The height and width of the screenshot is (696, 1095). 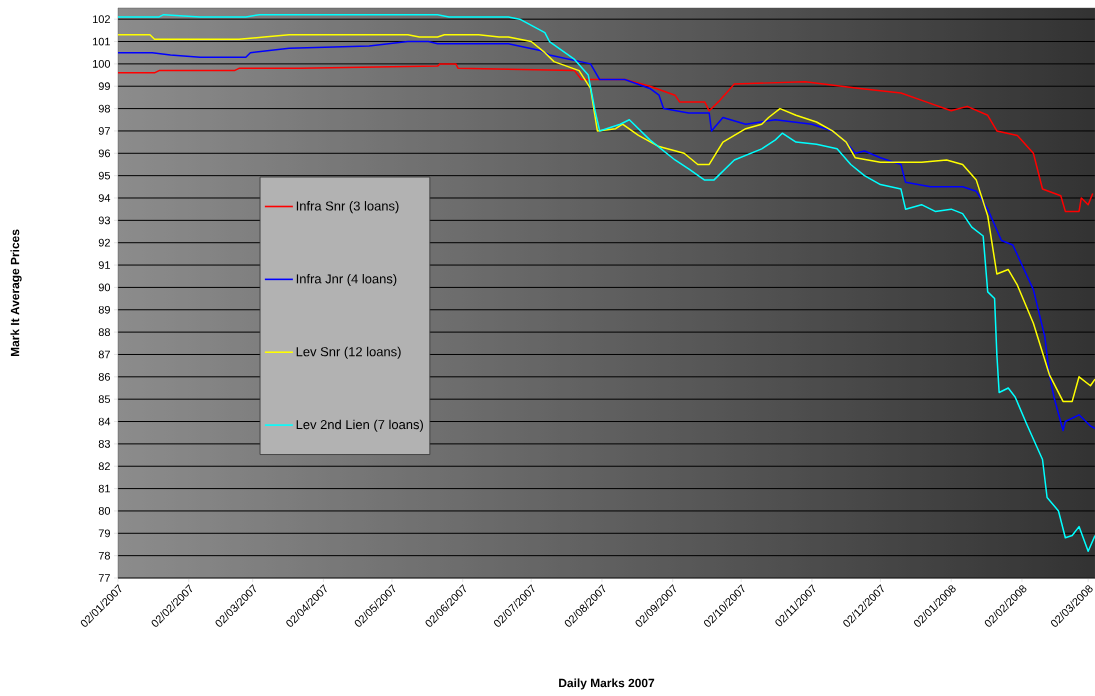 What do you see at coordinates (101, 19) in the screenshot?
I see `y-tick-label: 102` at bounding box center [101, 19].